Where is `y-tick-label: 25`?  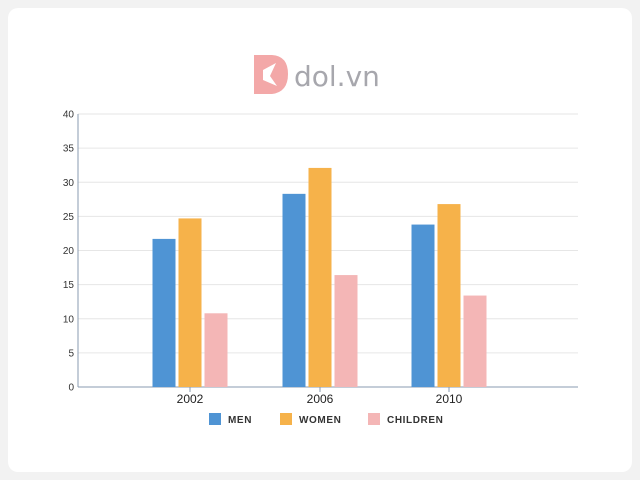
y-tick-label: 25 is located at coordinates (69, 217).